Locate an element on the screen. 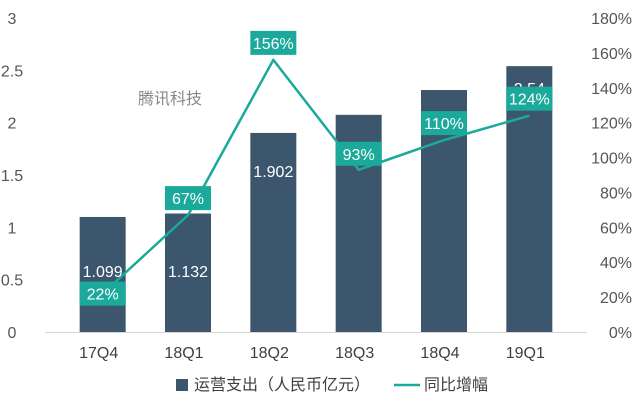  bar-value-label: 1.099 is located at coordinates (103, 272).